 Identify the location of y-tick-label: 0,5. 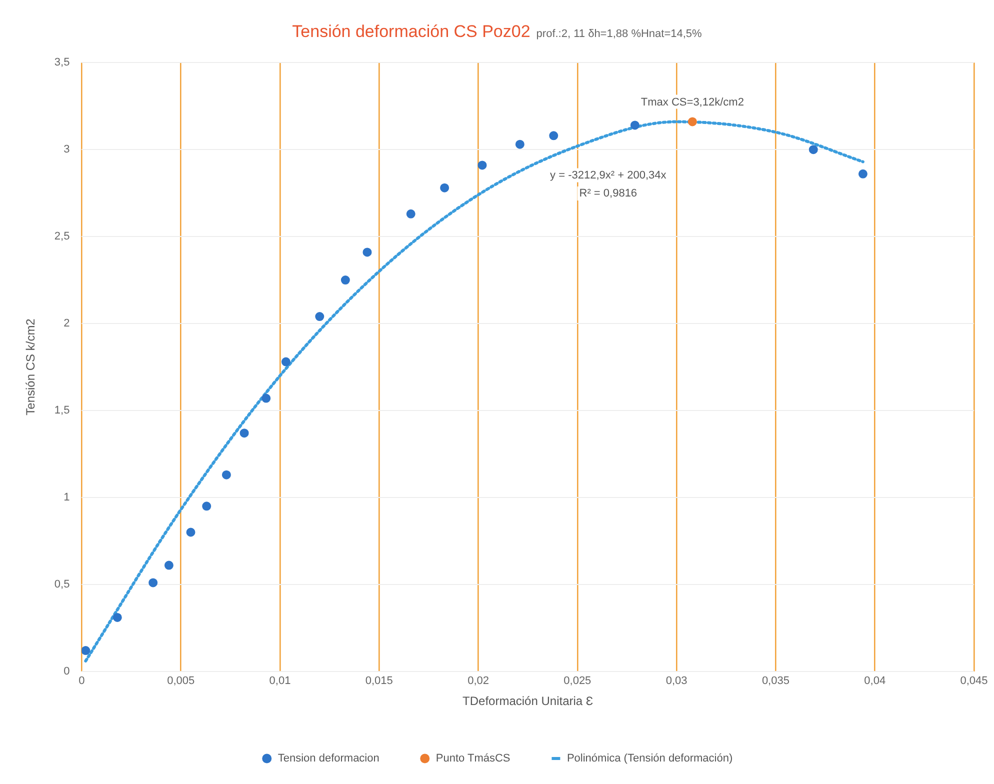
(62, 584).